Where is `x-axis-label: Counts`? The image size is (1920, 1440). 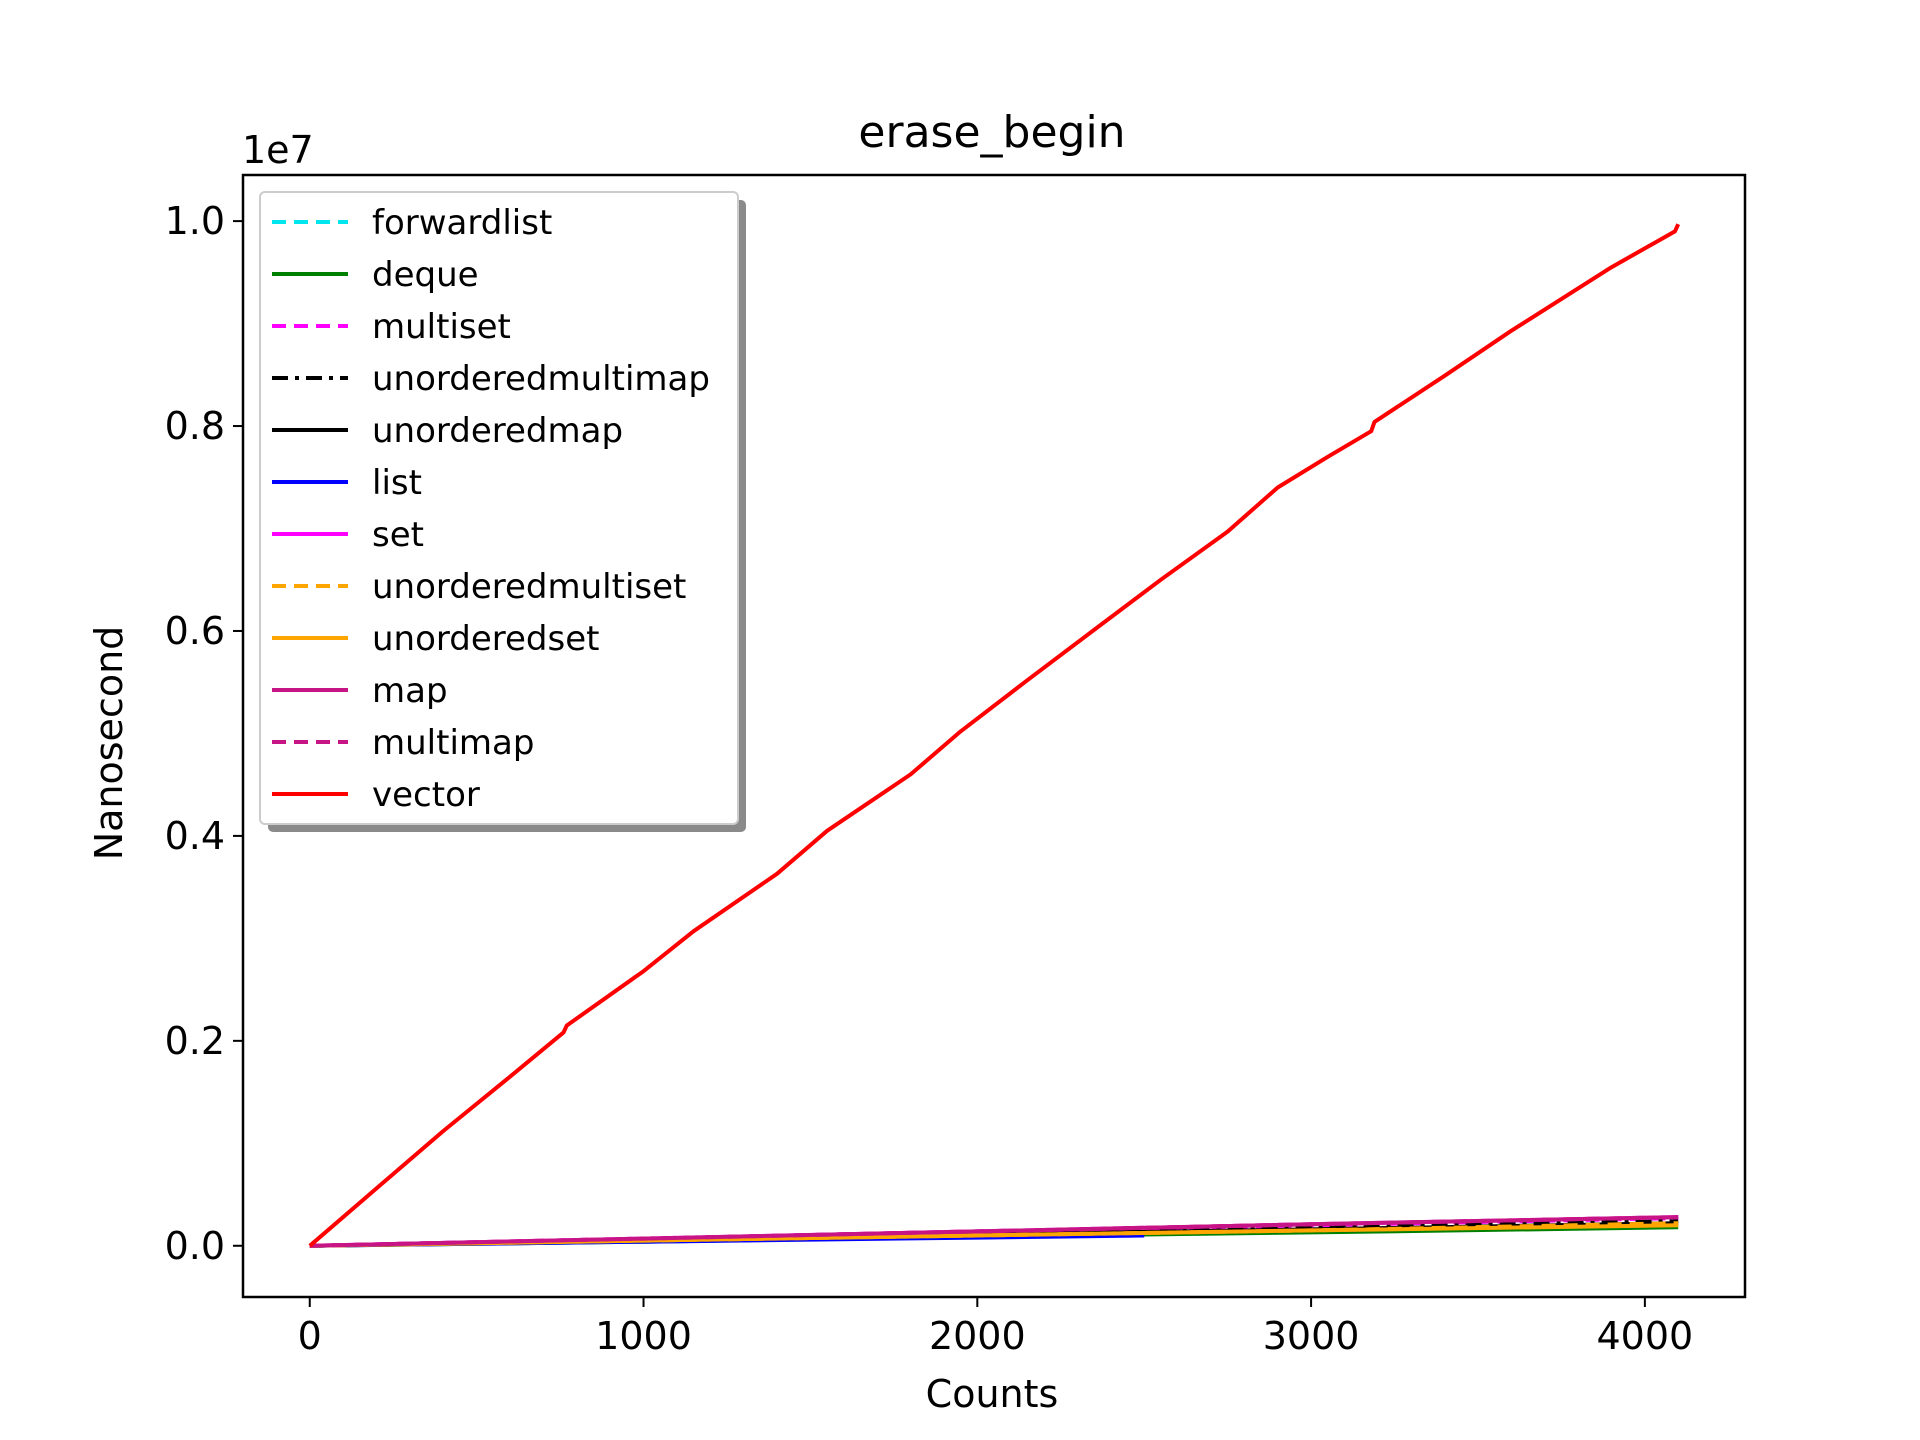
x-axis-label: Counts is located at coordinates (992, 1394).